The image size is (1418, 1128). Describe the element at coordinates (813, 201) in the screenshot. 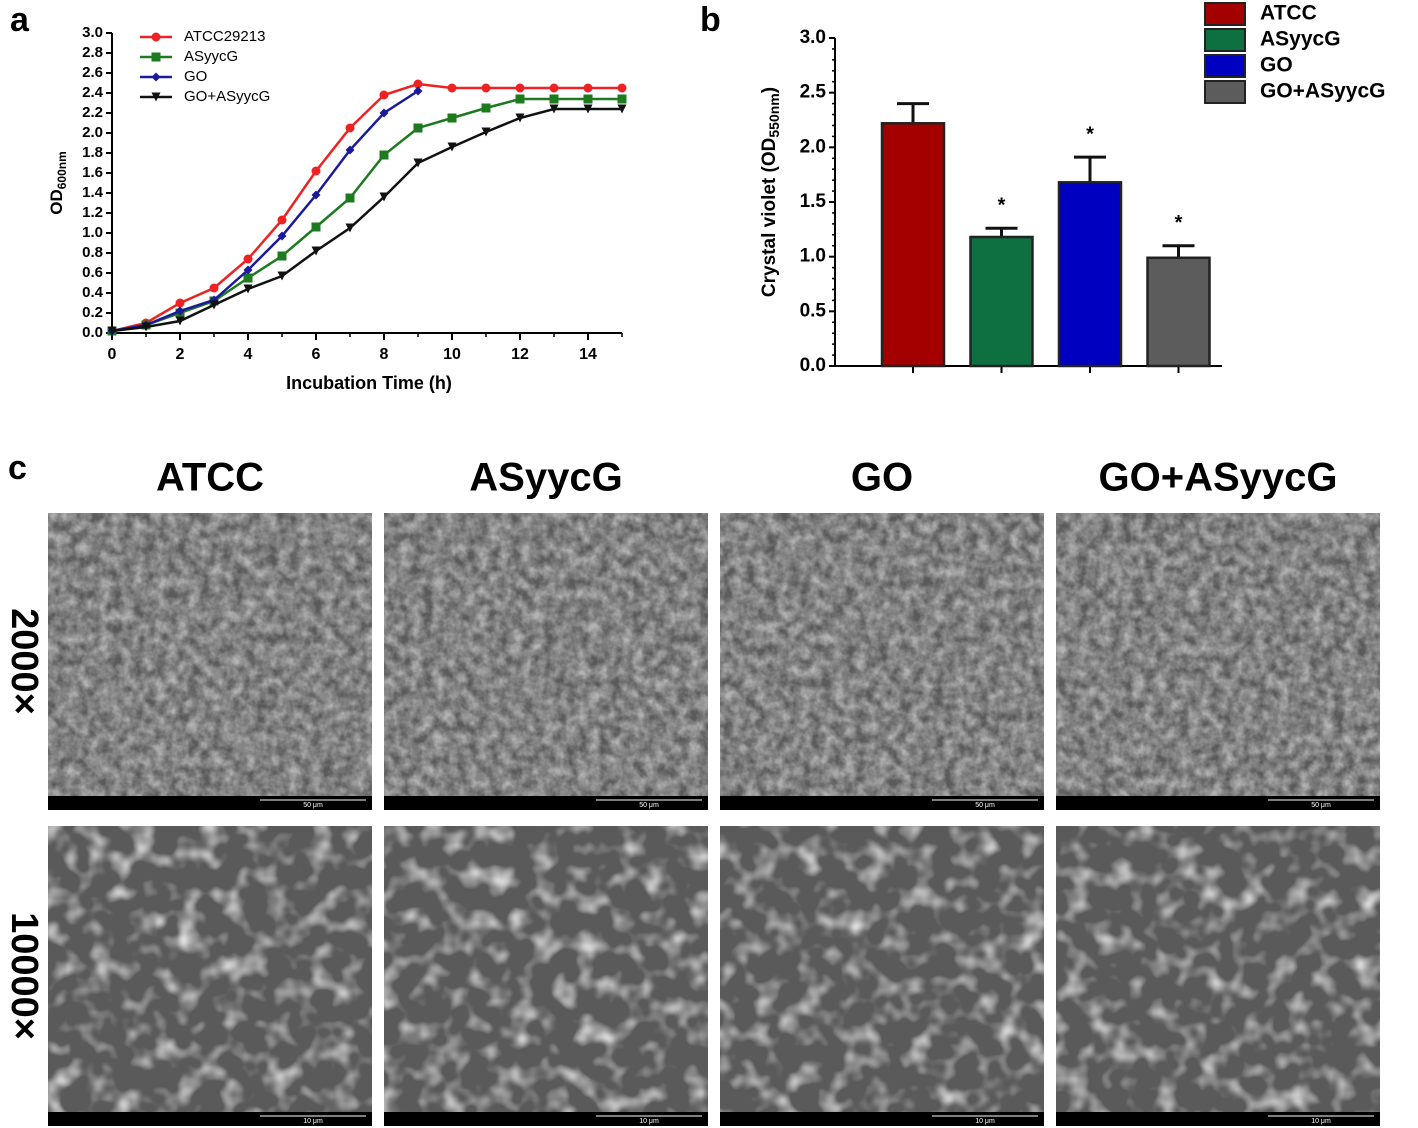

I see `y-tick-label: 1.5` at that location.